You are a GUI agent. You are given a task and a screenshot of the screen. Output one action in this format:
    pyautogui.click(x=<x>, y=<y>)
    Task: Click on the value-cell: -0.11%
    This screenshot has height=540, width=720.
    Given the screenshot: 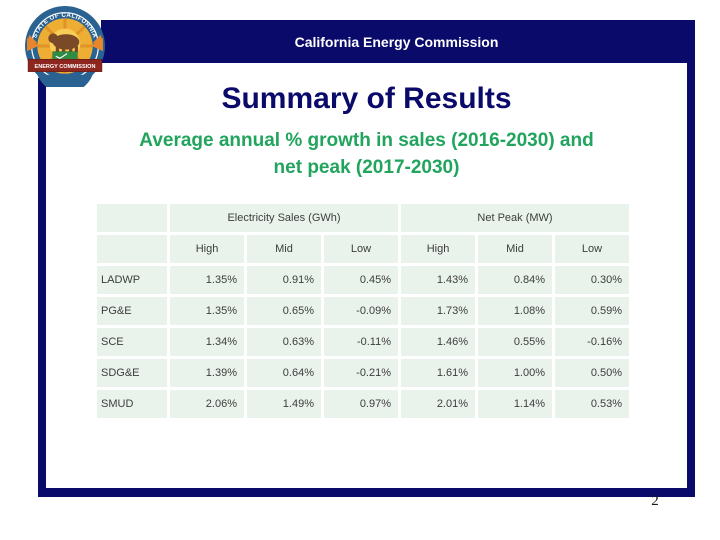 What is the action you would take?
    pyautogui.click(x=361, y=342)
    